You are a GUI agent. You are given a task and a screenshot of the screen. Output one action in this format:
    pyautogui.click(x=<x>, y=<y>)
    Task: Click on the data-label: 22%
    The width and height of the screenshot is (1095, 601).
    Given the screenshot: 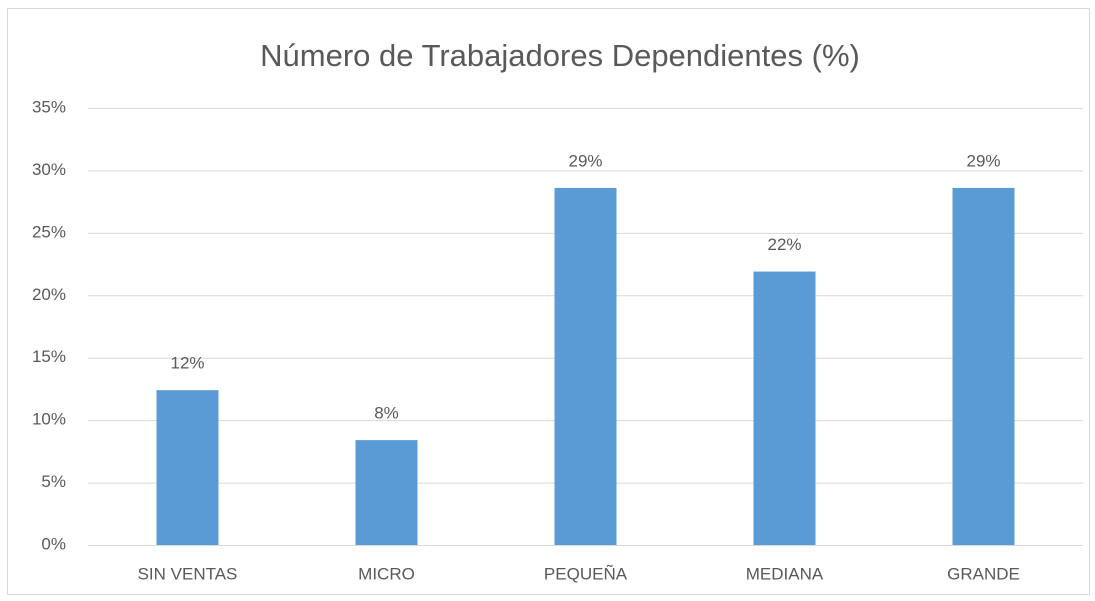 What is the action you would take?
    pyautogui.click(x=784, y=244)
    